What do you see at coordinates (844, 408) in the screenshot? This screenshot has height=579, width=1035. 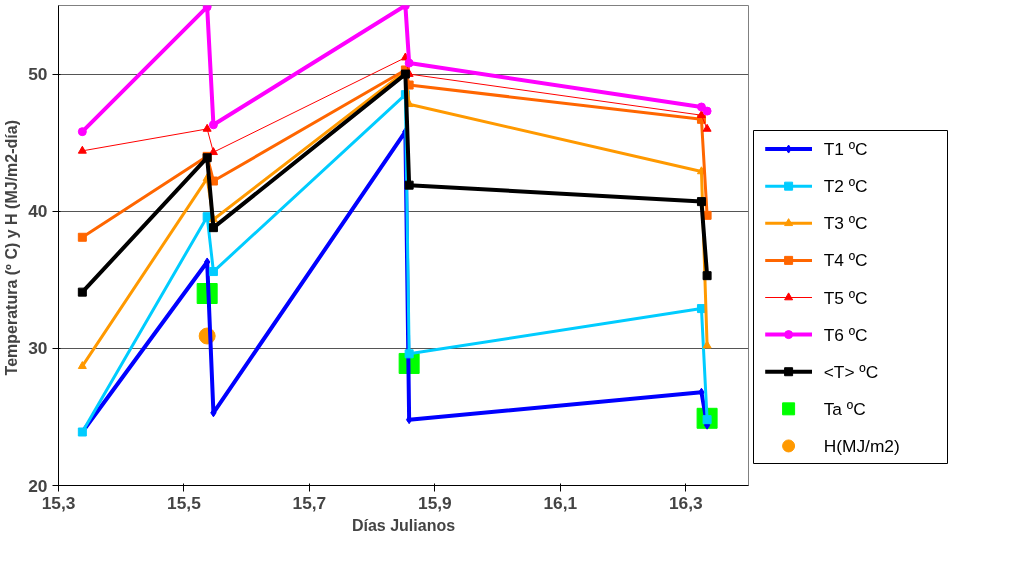 I see `legend-label: Ta ºC` at bounding box center [844, 408].